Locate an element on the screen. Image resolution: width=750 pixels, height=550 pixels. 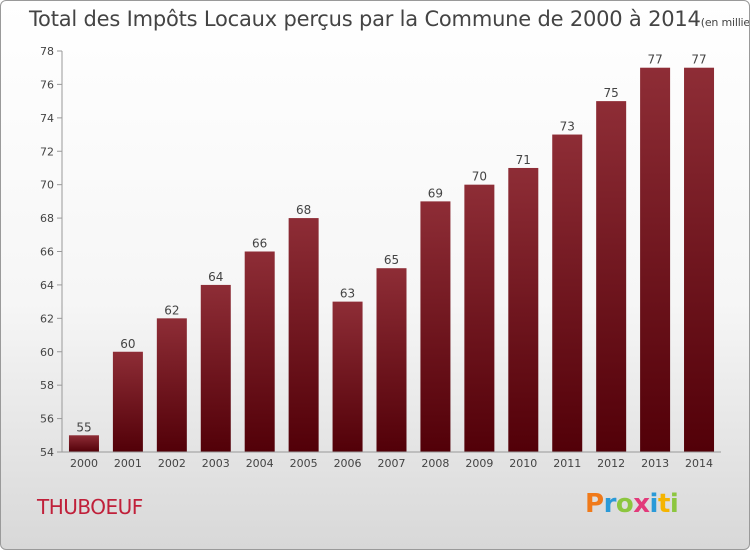
x-tick-label-2005: 2005 is located at coordinates (304, 463).